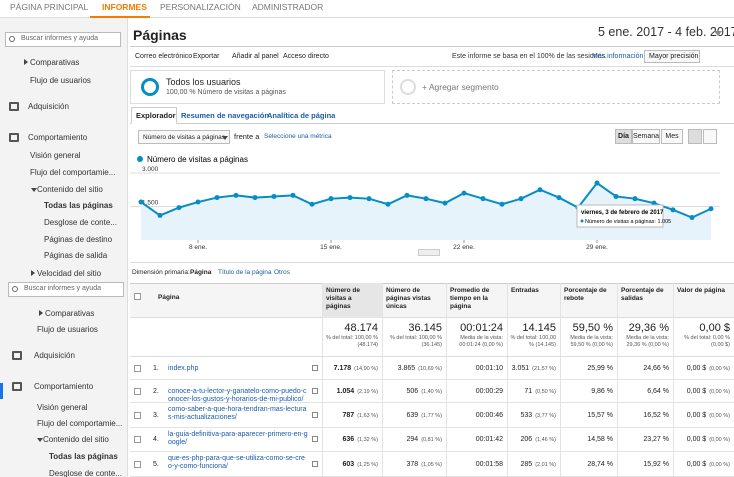  I want to click on segment-box, so click(257, 87).